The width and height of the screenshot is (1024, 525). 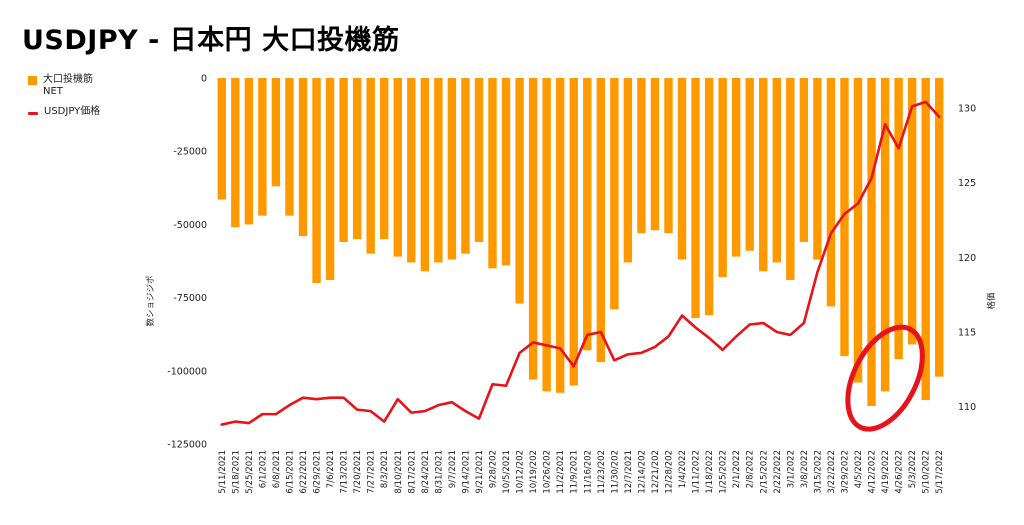 What do you see at coordinates (724, 472) in the screenshot?
I see `x-tick-label: 1/25/2022` at bounding box center [724, 472].